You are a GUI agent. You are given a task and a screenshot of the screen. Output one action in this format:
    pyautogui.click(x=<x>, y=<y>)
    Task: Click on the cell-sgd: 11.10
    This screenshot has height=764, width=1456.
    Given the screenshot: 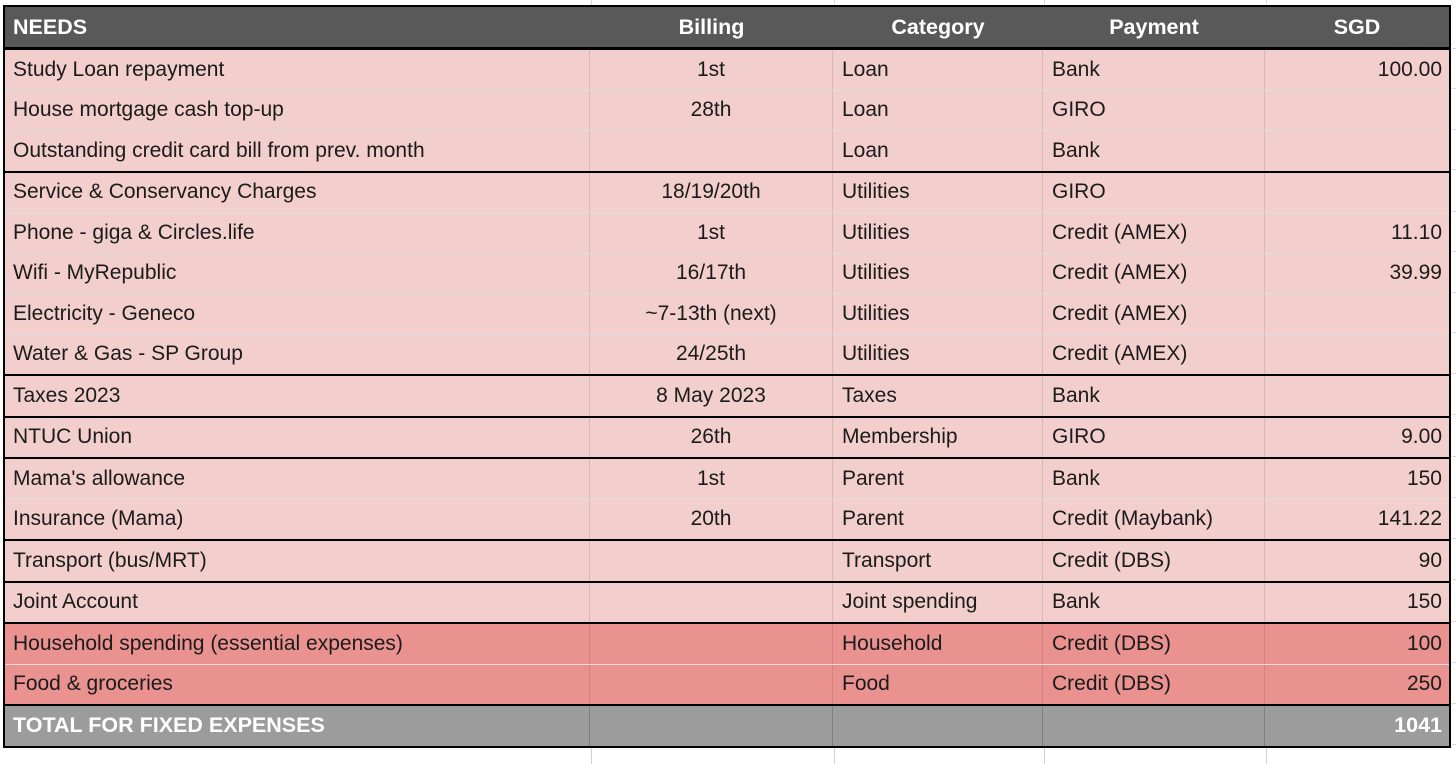 What is the action you would take?
    pyautogui.click(x=1357, y=233)
    